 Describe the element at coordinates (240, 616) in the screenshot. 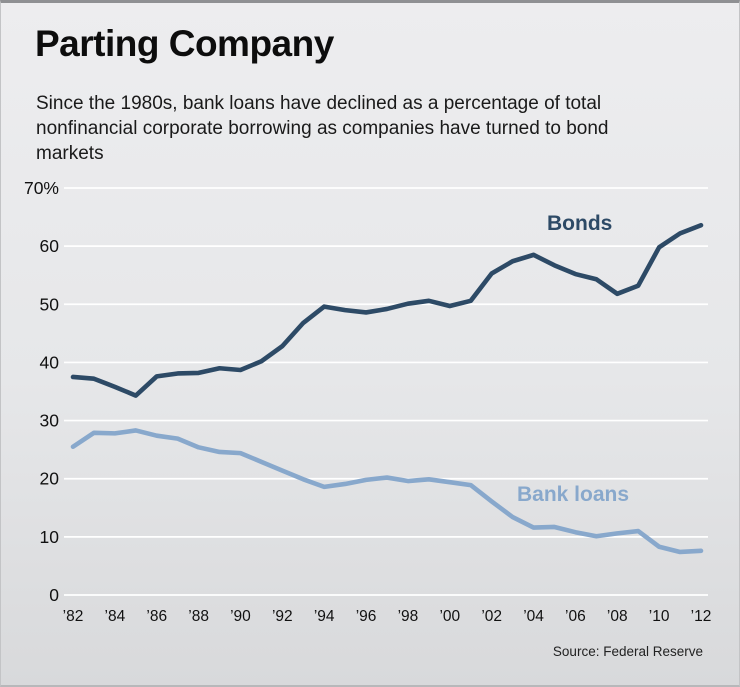

I see `x-axis-label: ’90` at that location.